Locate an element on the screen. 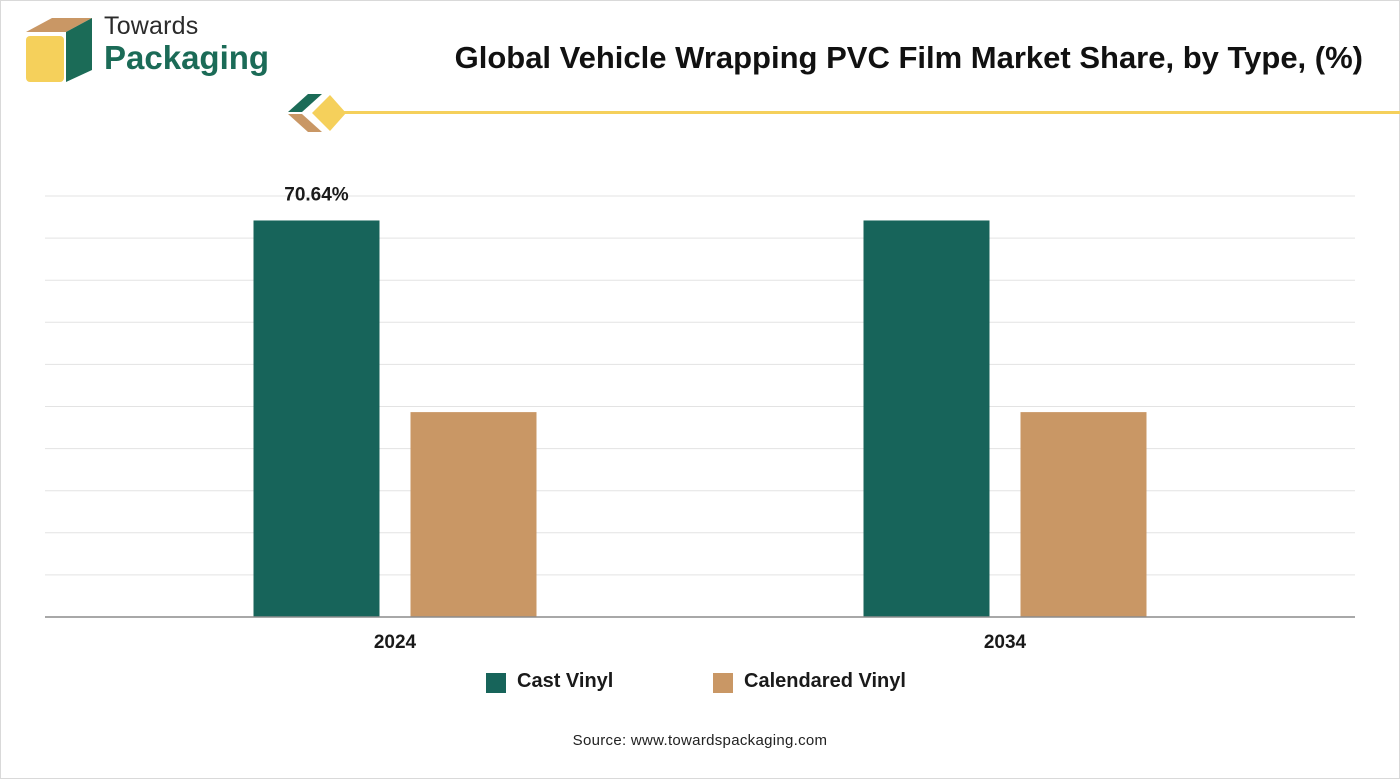  legend-label-calendared-vinyl: Calendared Vinyl is located at coordinates (825, 681).